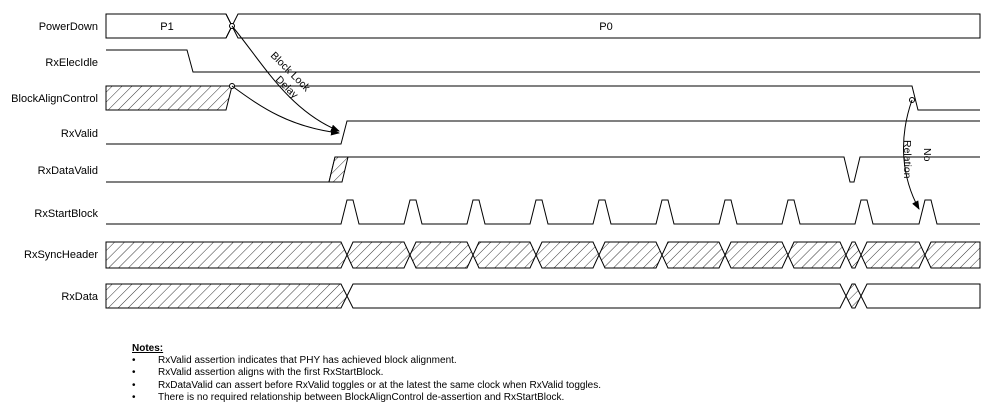  Describe the element at coordinates (80, 297) in the screenshot. I see `signal-label-rxdata: RxData` at that location.